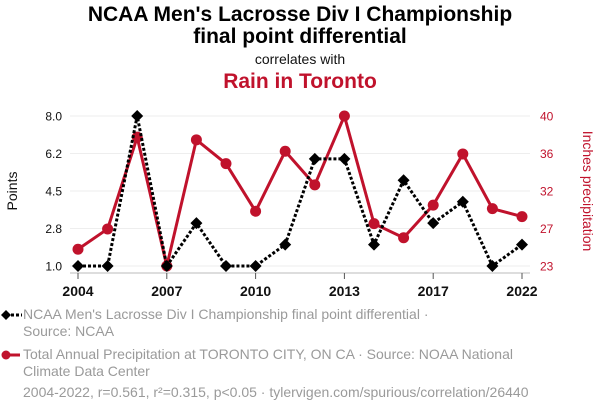 Image resolution: width=600 pixels, height=414 pixels. I want to click on y-axis-right-label: Inches precipitation, so click(588, 191).